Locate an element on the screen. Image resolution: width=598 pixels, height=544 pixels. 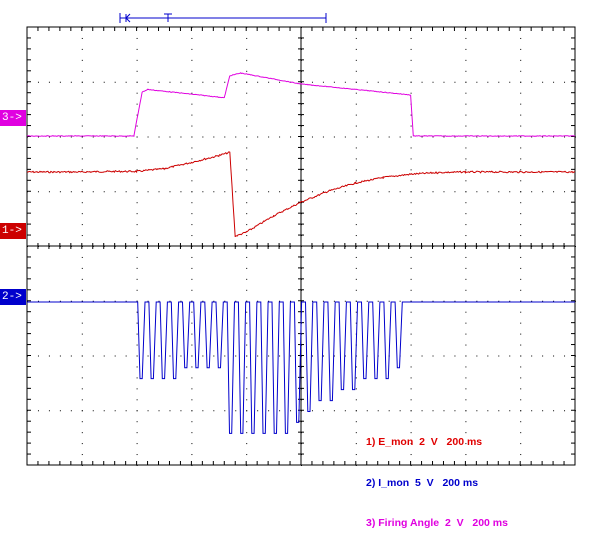
trigger-position-bar is located at coordinates (223, 18).